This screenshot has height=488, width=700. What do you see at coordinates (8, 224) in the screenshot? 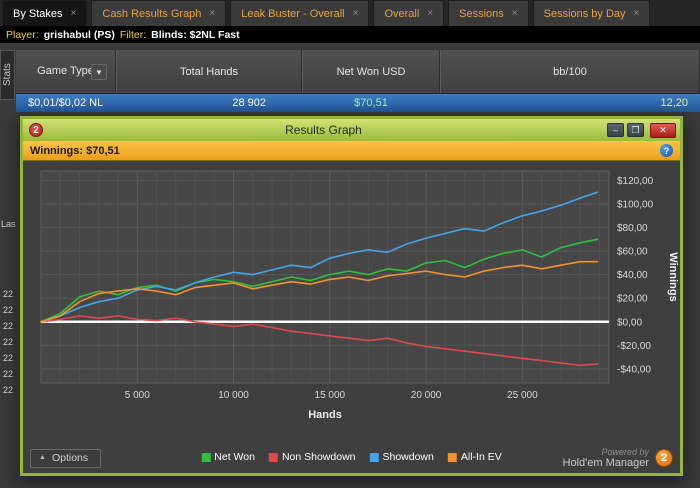
I see `occluded-label-fragment: Las` at bounding box center [8, 224].